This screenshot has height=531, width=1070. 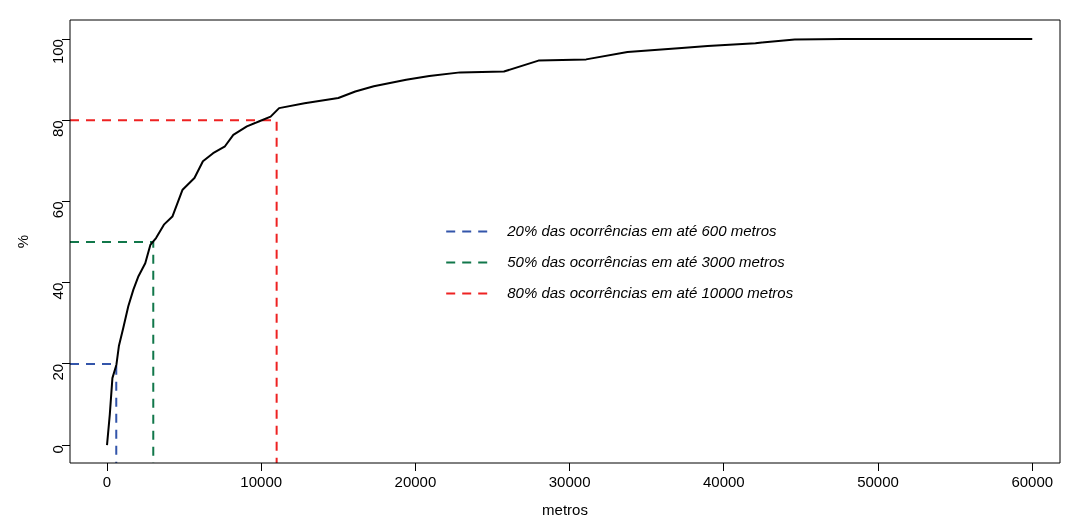 I want to click on legend-label: 80% das ocorrências em até 10000 metros, so click(x=650, y=292).